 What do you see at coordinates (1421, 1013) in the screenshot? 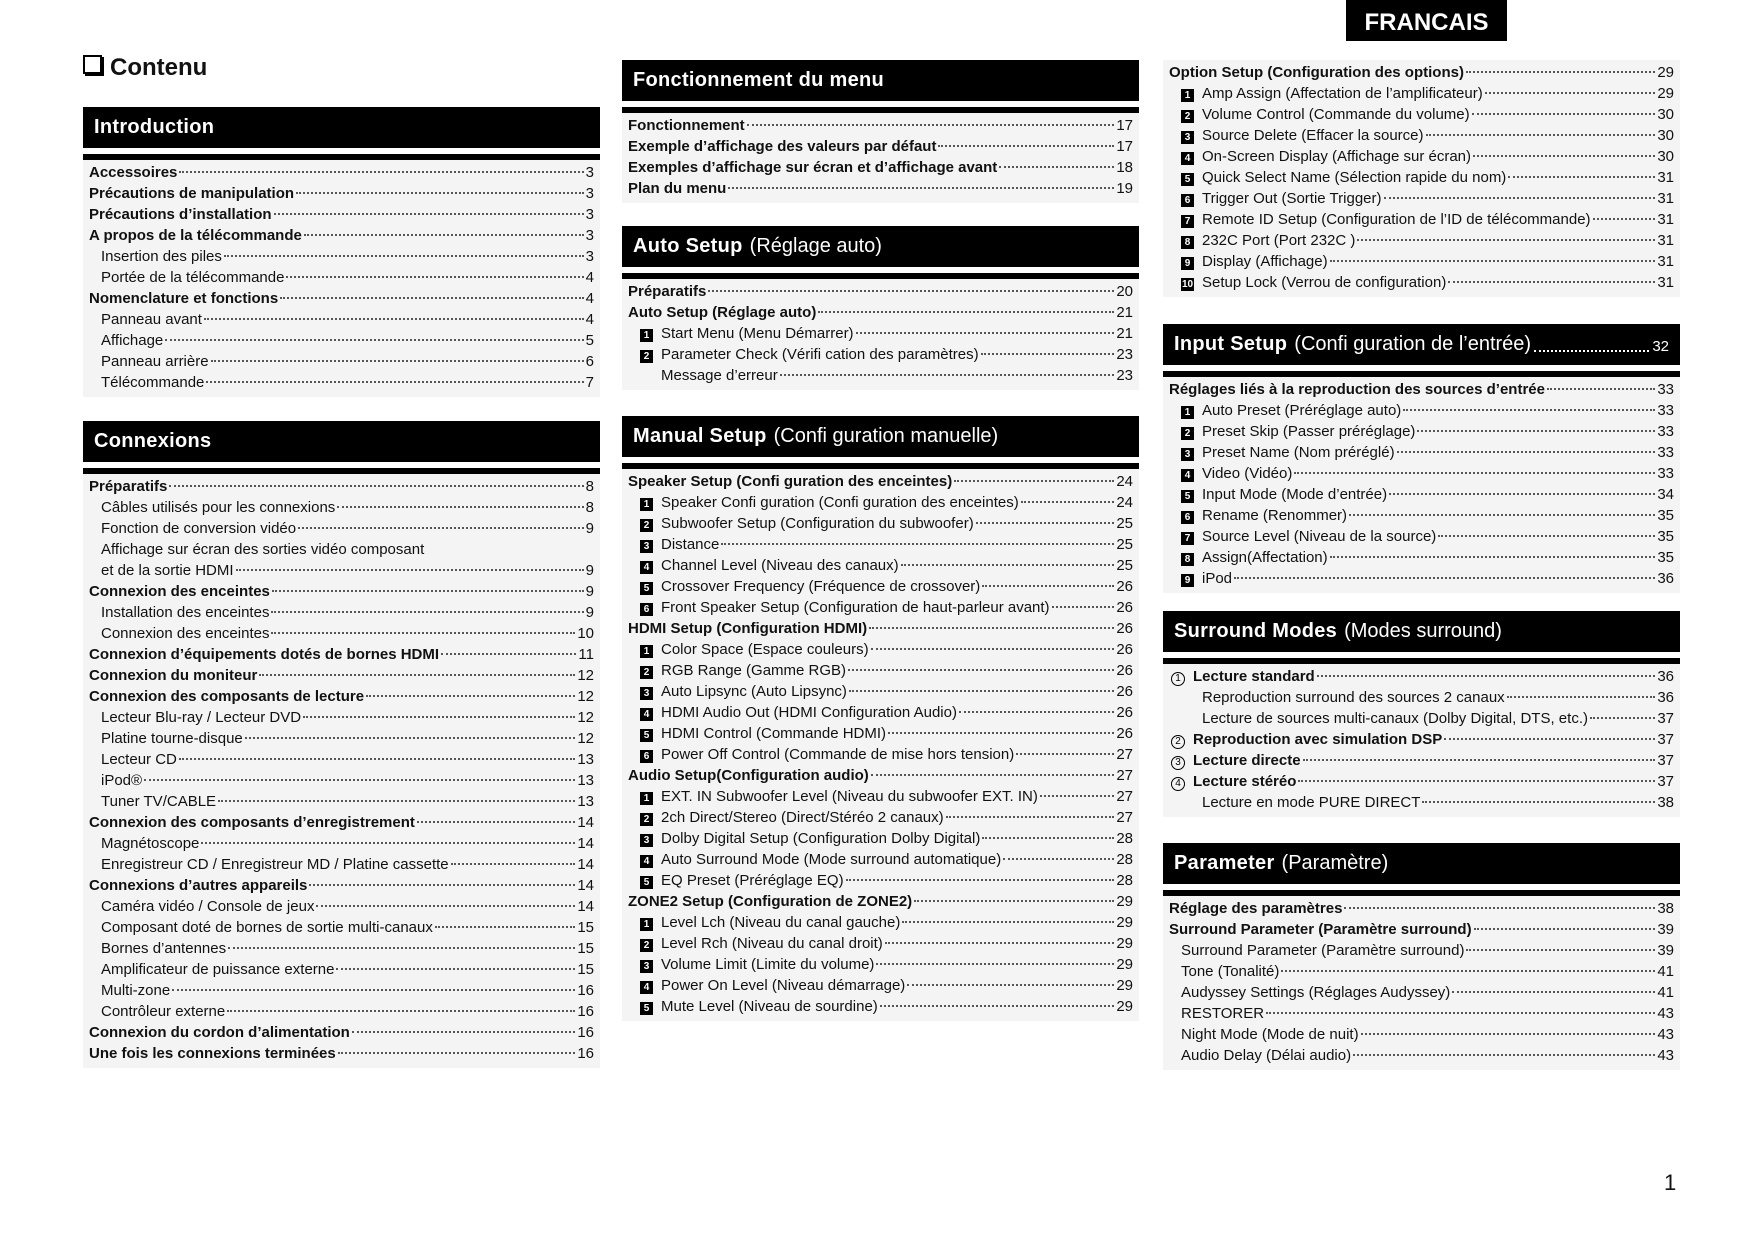
I see `toc-entry: RESTORER 43` at bounding box center [1421, 1013].